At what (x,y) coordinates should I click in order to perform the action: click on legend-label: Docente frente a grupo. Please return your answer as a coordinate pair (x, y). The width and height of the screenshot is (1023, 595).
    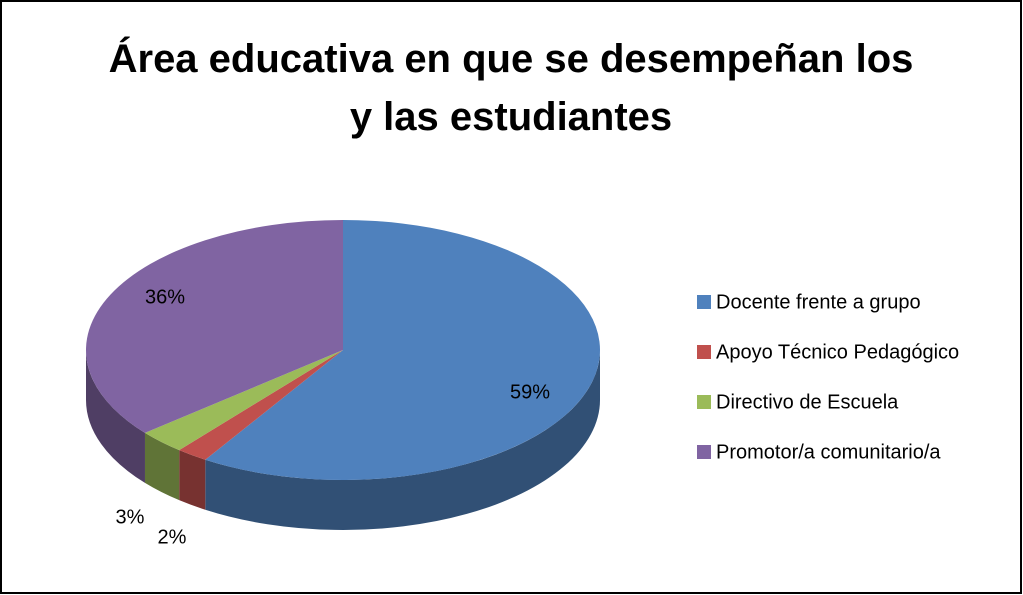
    Looking at the image, I should click on (818, 302).